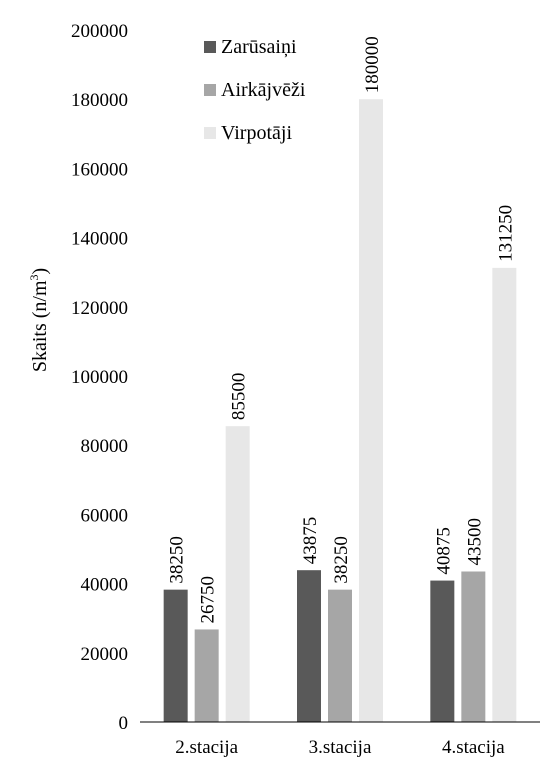  What do you see at coordinates (99, 169) in the screenshot?
I see `y-tick-label: 160000` at bounding box center [99, 169].